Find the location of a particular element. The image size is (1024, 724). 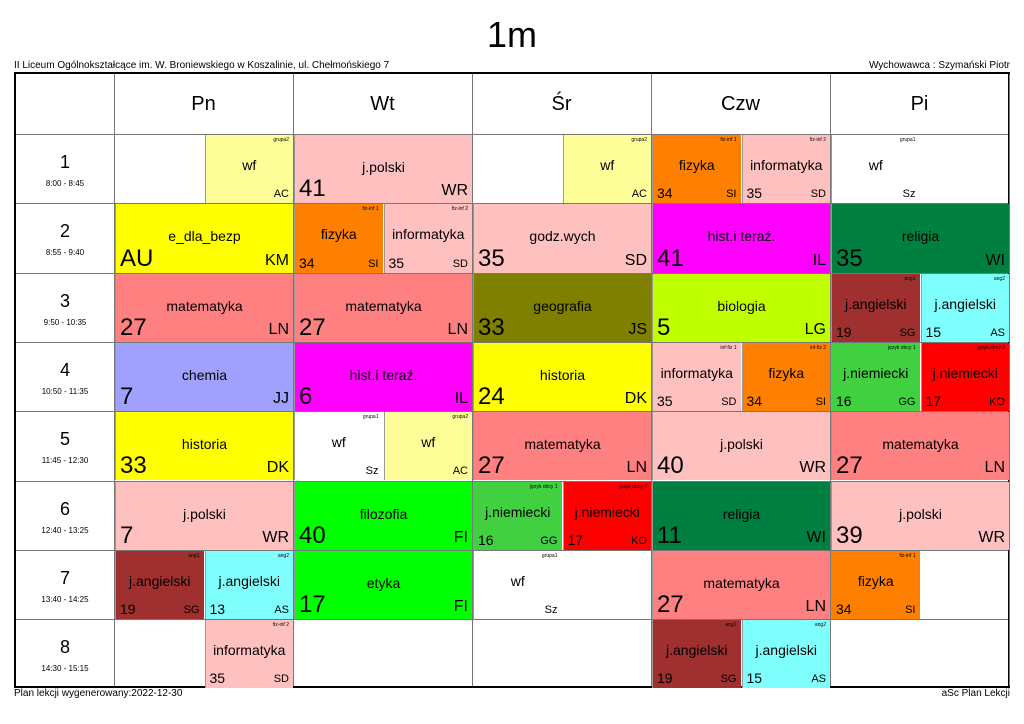

period-time: 13:40 - 14:25 is located at coordinates (65, 599).